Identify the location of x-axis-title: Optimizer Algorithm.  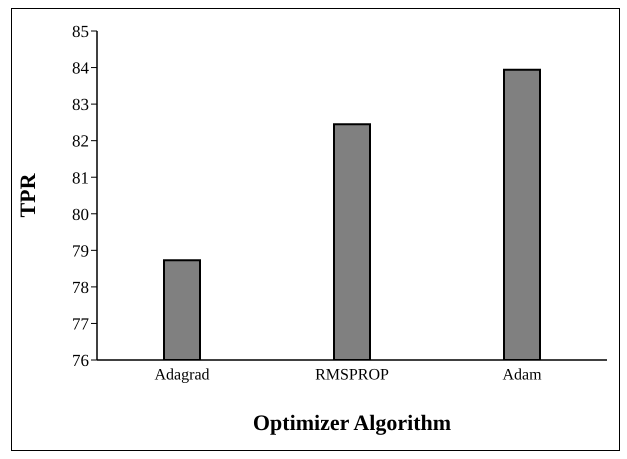
(352, 422).